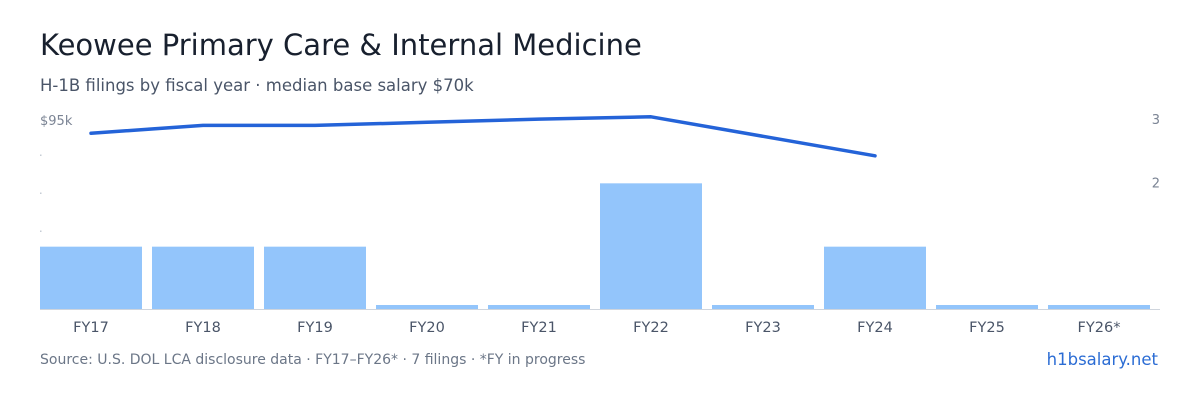 This screenshot has height=400, width=1200. What do you see at coordinates (763, 328) in the screenshot?
I see `x-tick-FY23: FY23` at bounding box center [763, 328].